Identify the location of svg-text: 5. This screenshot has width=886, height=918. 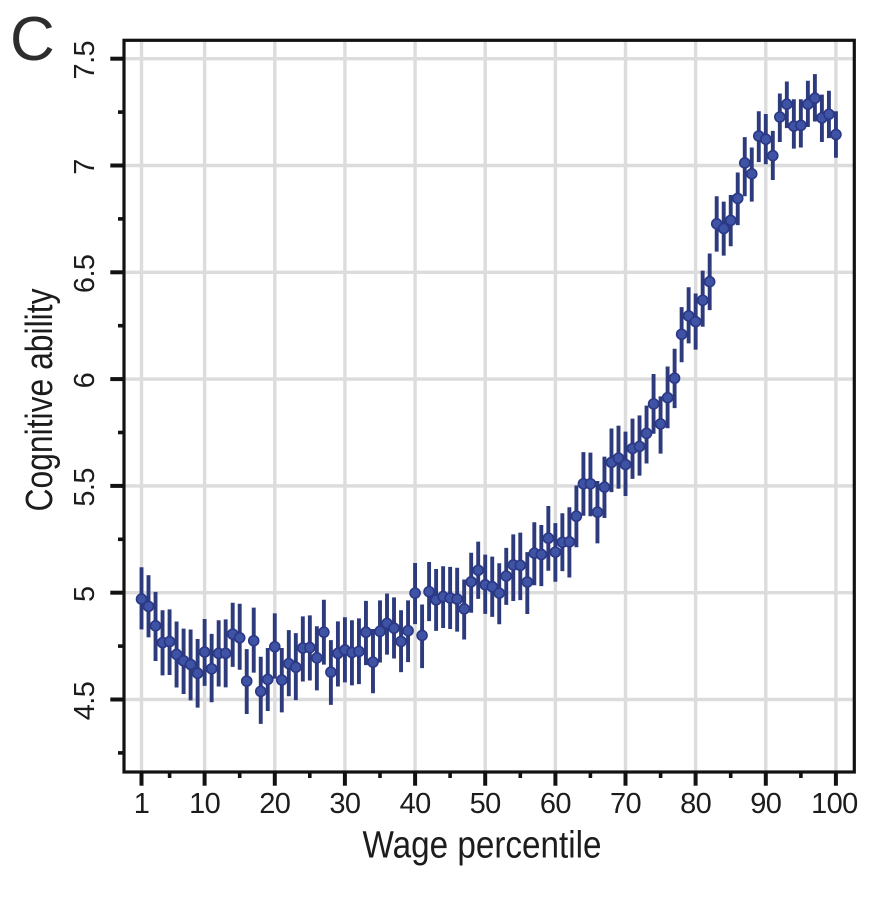
(85, 594).